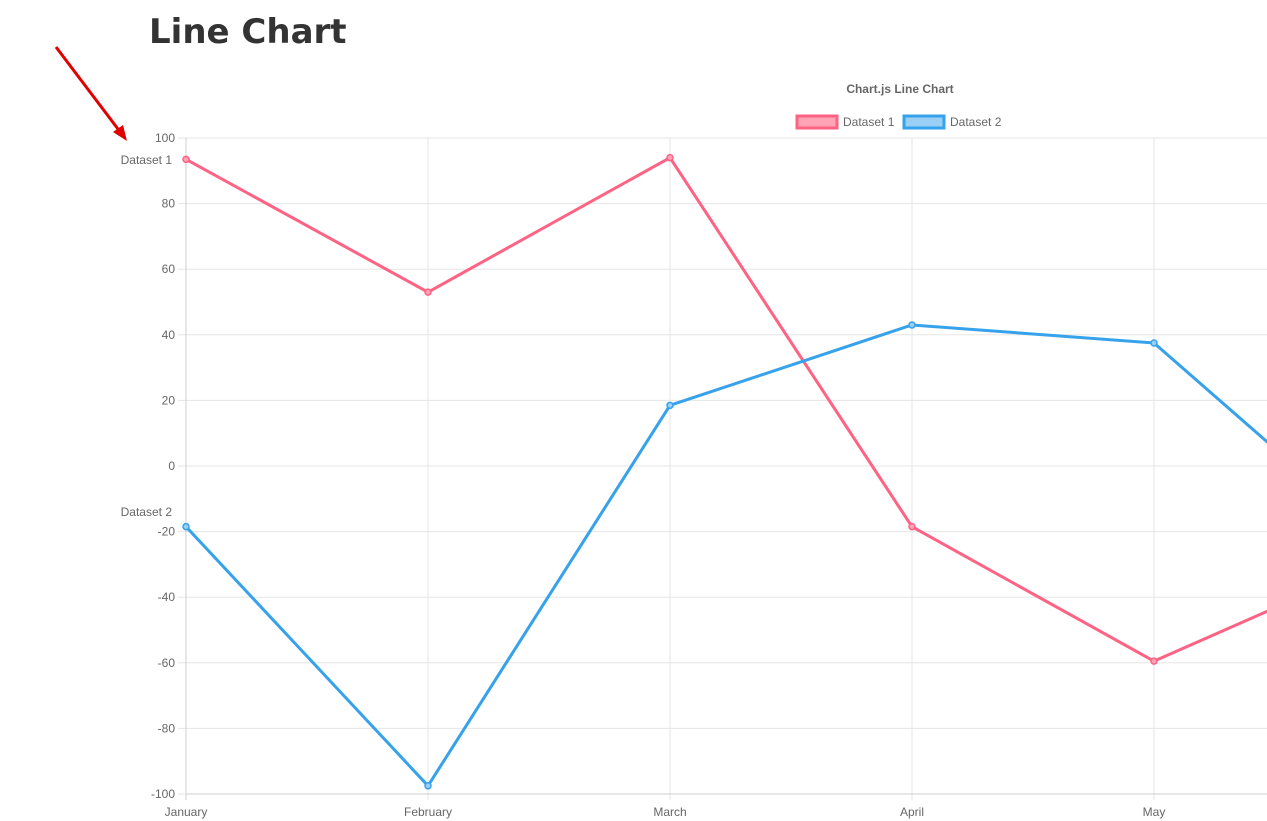  Describe the element at coordinates (976, 122) in the screenshot. I see `legend-label: Dataset 2` at that location.